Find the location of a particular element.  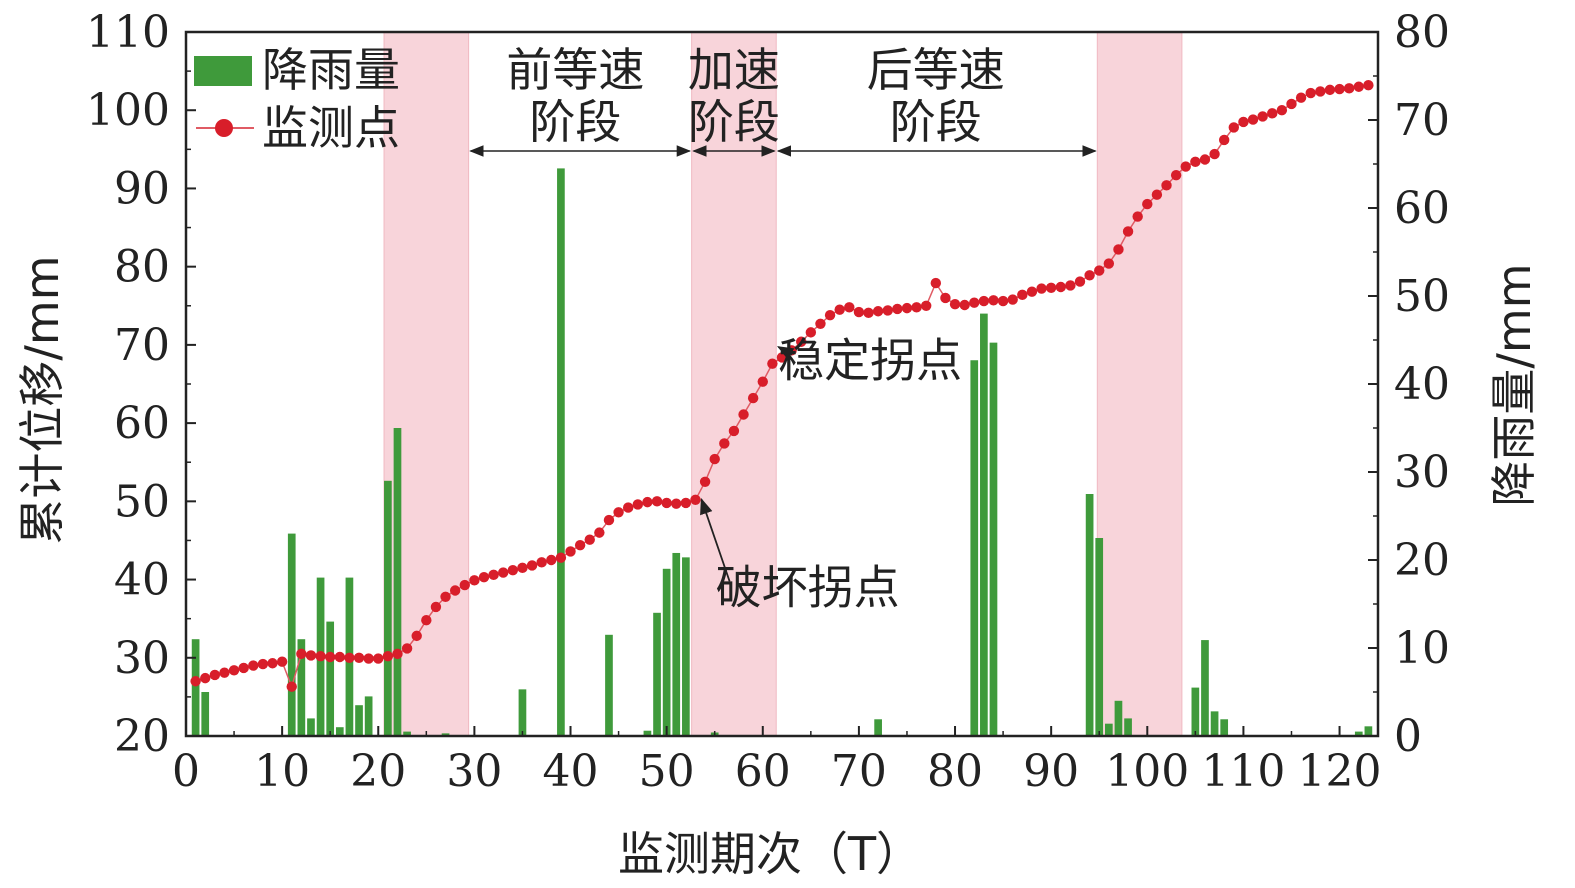

x-tick-label: 80 is located at coordinates (955, 771).